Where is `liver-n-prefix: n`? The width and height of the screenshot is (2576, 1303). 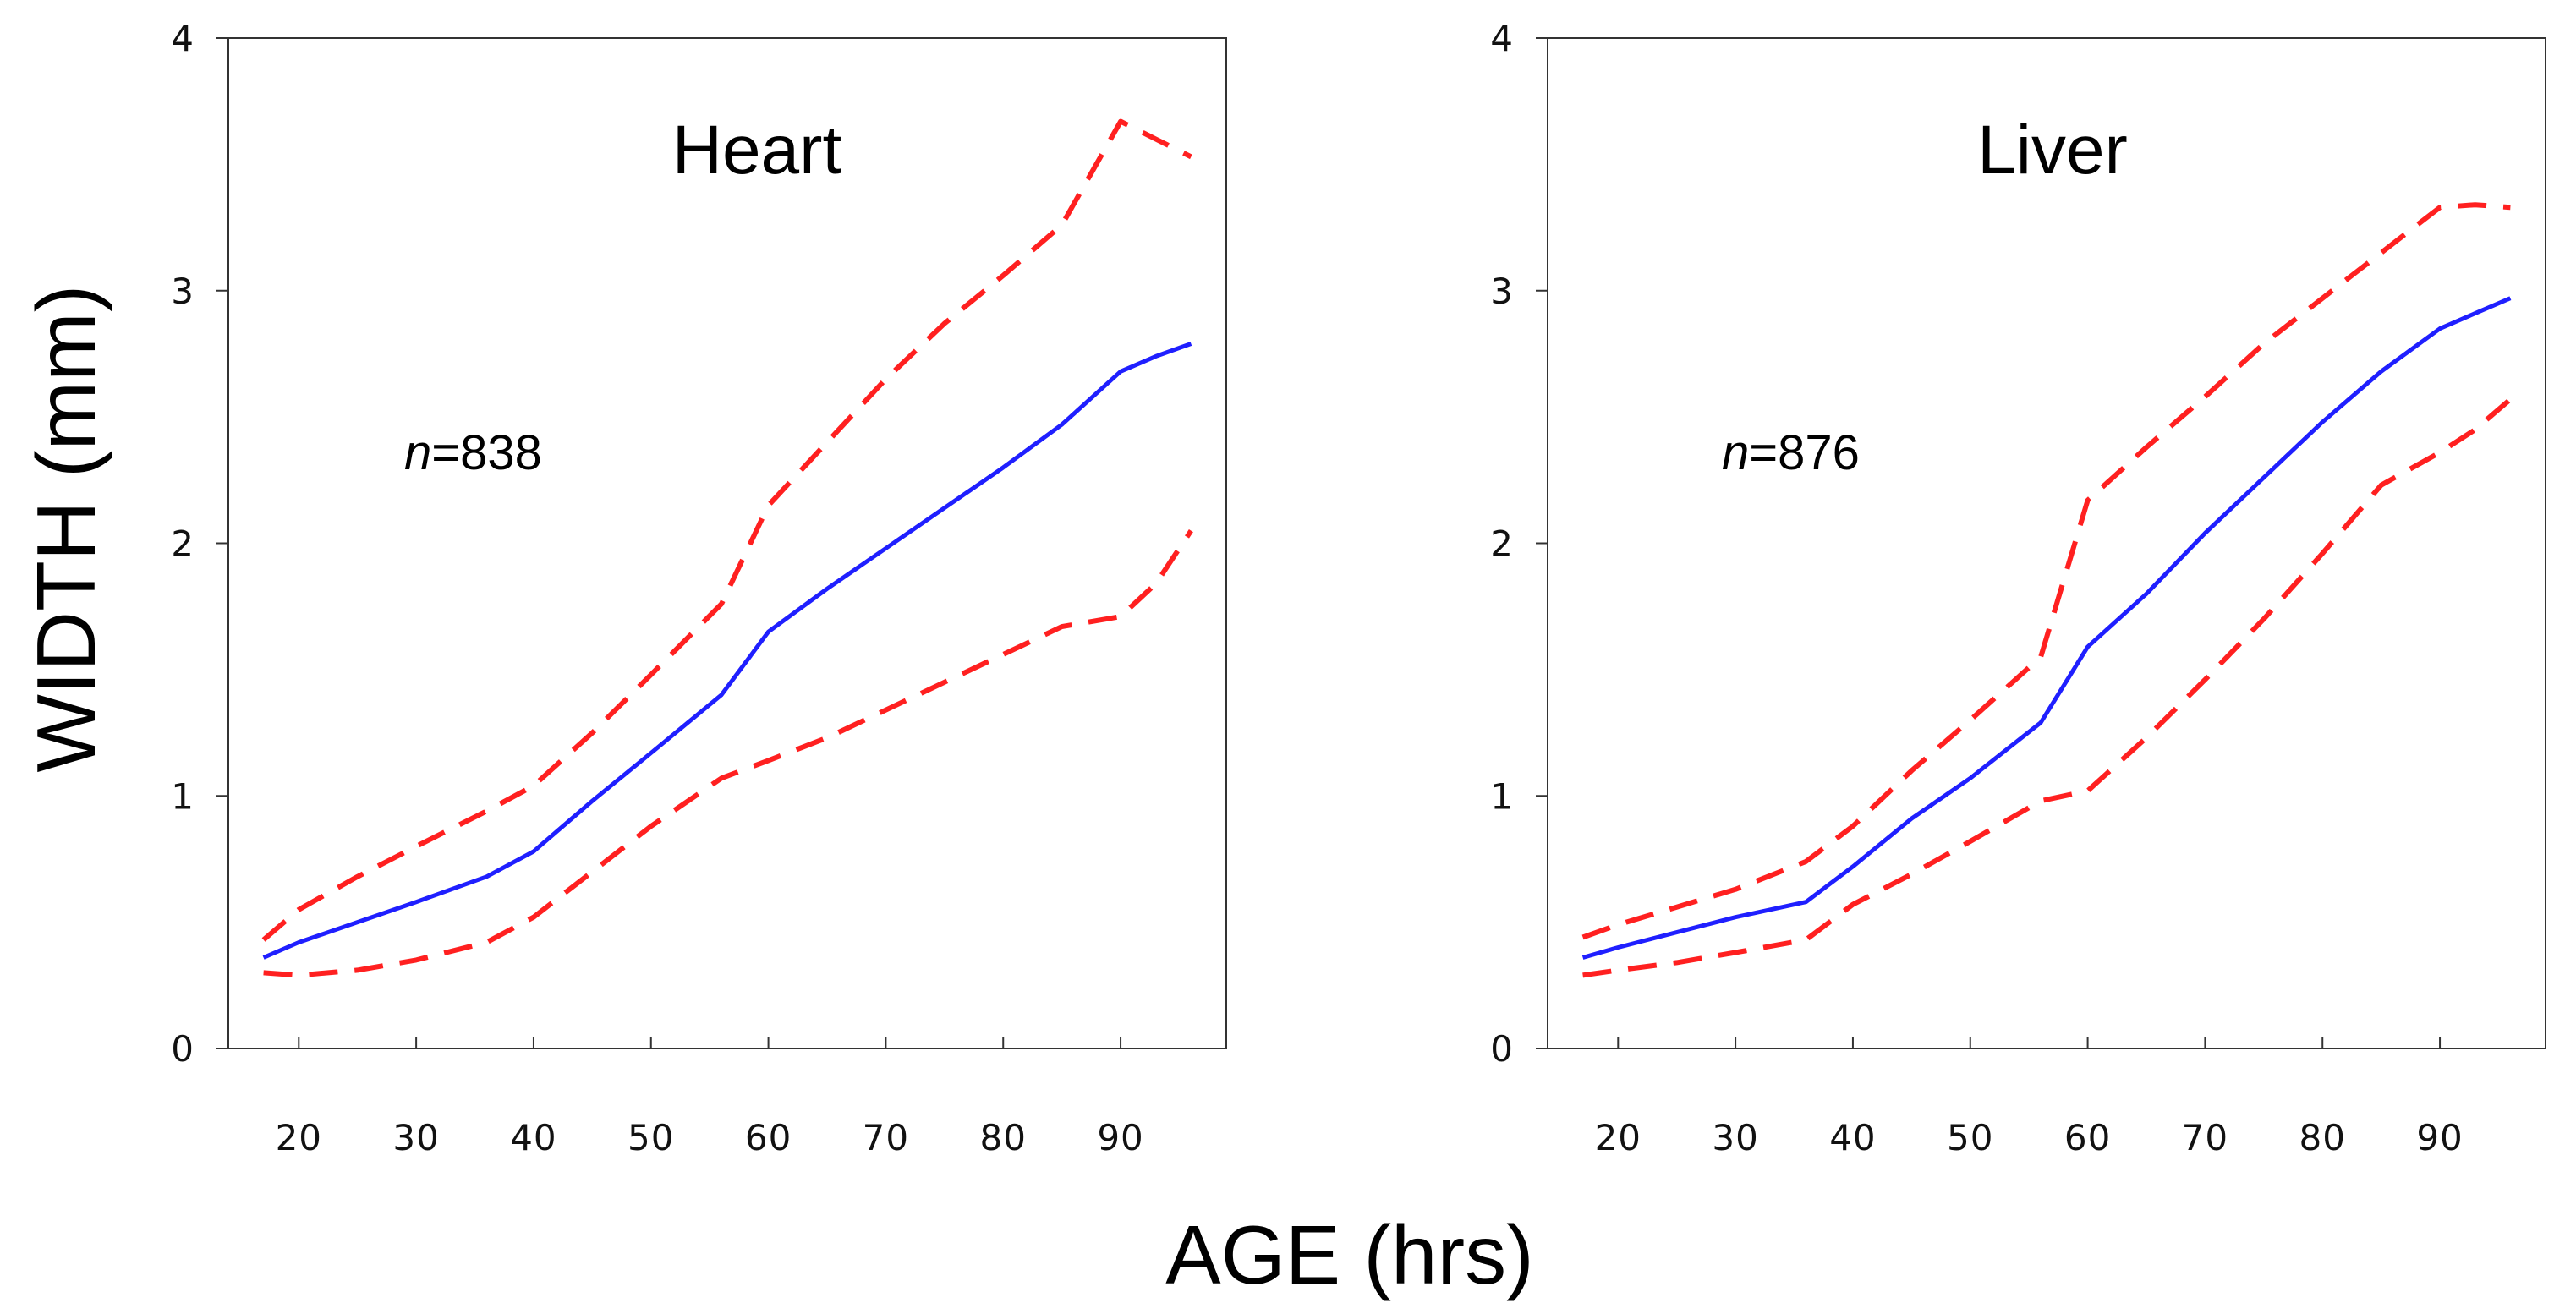
liver-n-prefix: n is located at coordinates (1735, 452).